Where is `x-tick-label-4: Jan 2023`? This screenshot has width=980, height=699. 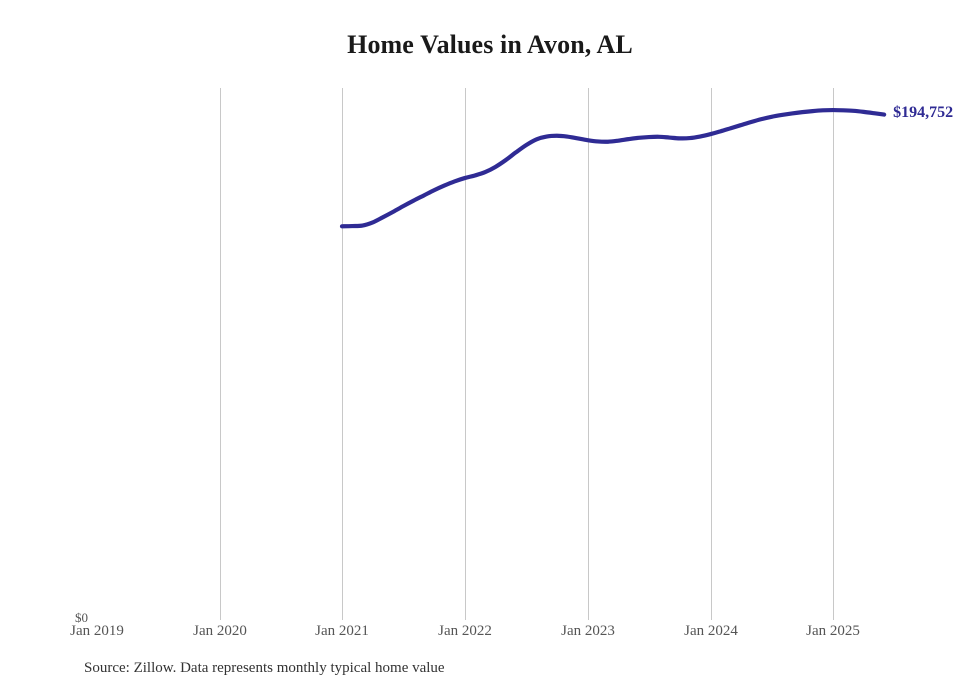 x-tick-label-4: Jan 2023 is located at coordinates (588, 631).